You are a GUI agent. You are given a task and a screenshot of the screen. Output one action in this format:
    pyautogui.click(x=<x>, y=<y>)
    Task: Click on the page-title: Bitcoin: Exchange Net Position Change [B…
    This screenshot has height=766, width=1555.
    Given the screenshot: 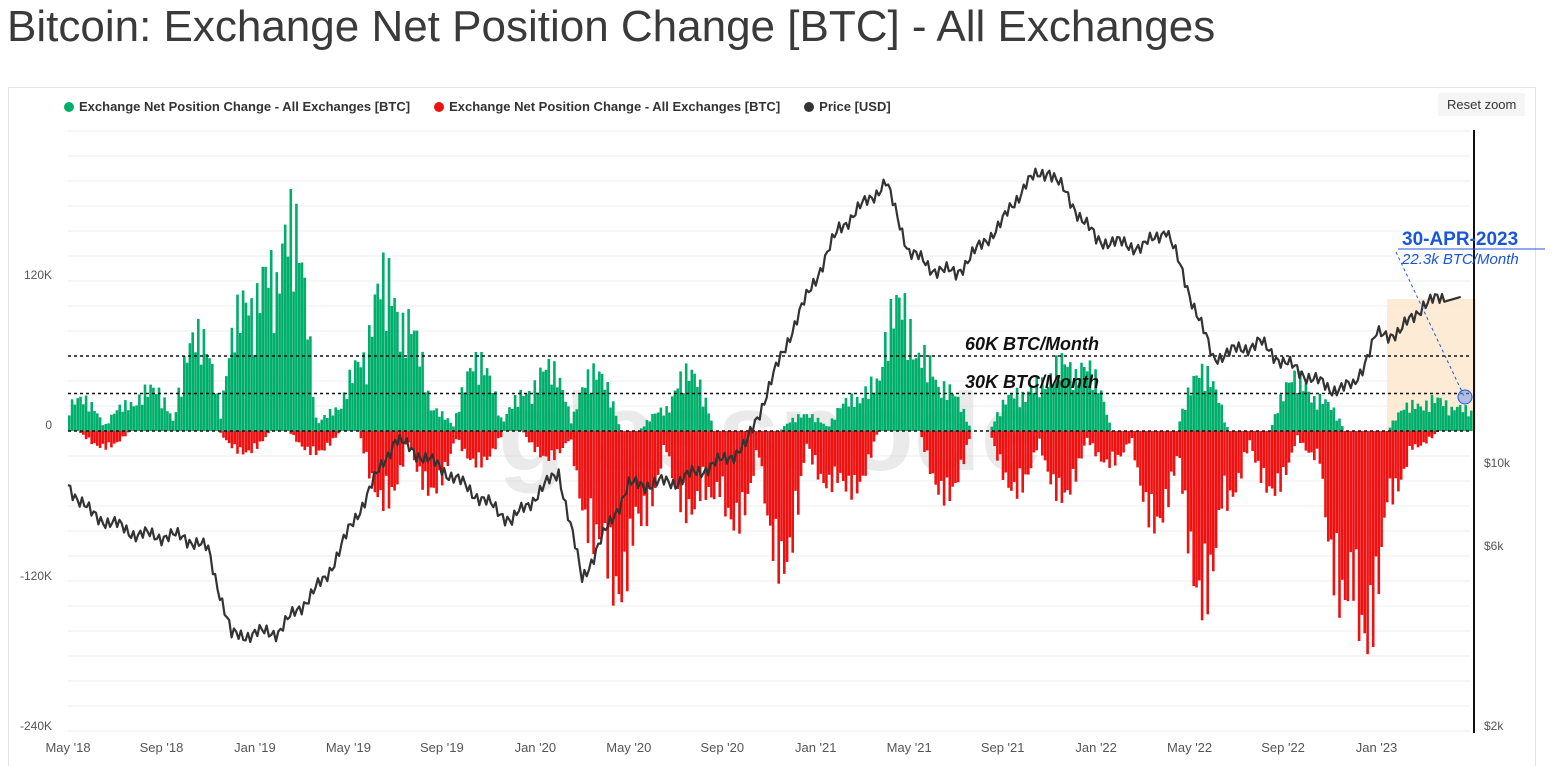 What is the action you would take?
    pyautogui.click(x=611, y=26)
    